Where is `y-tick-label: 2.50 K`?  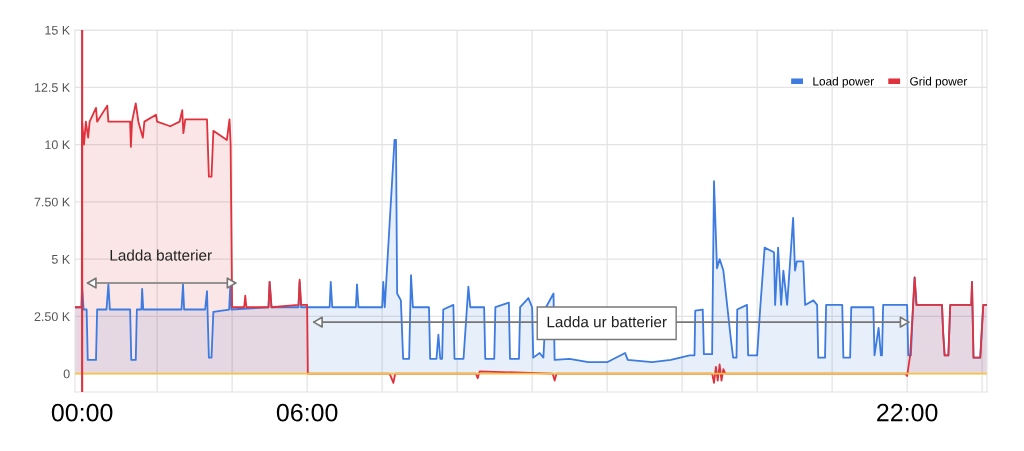 y-tick-label: 2.50 K is located at coordinates (52, 317).